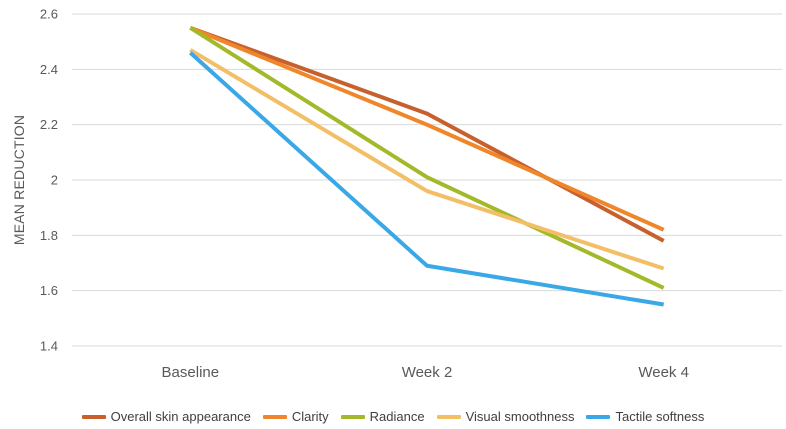  What do you see at coordinates (660, 416) in the screenshot?
I see `legend-label: Tactile softness` at bounding box center [660, 416].